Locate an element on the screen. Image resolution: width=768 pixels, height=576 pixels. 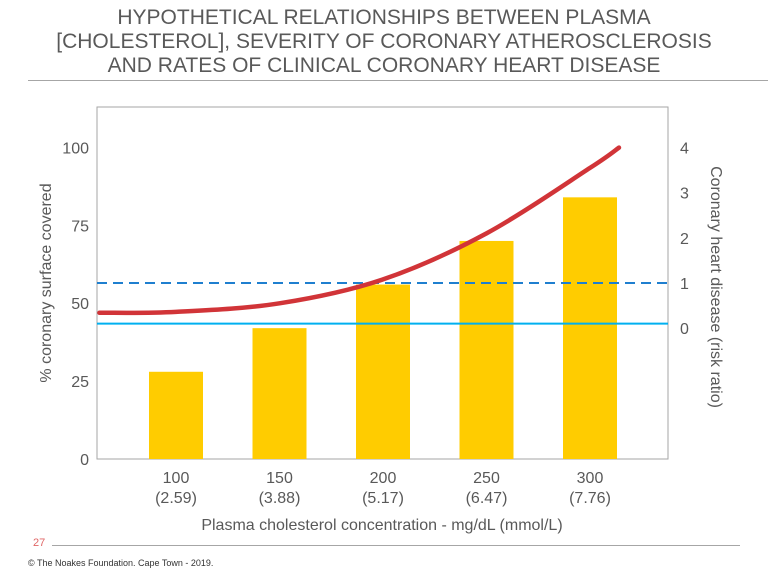
x-tick-sublabel: (3.88) is located at coordinates (280, 498).